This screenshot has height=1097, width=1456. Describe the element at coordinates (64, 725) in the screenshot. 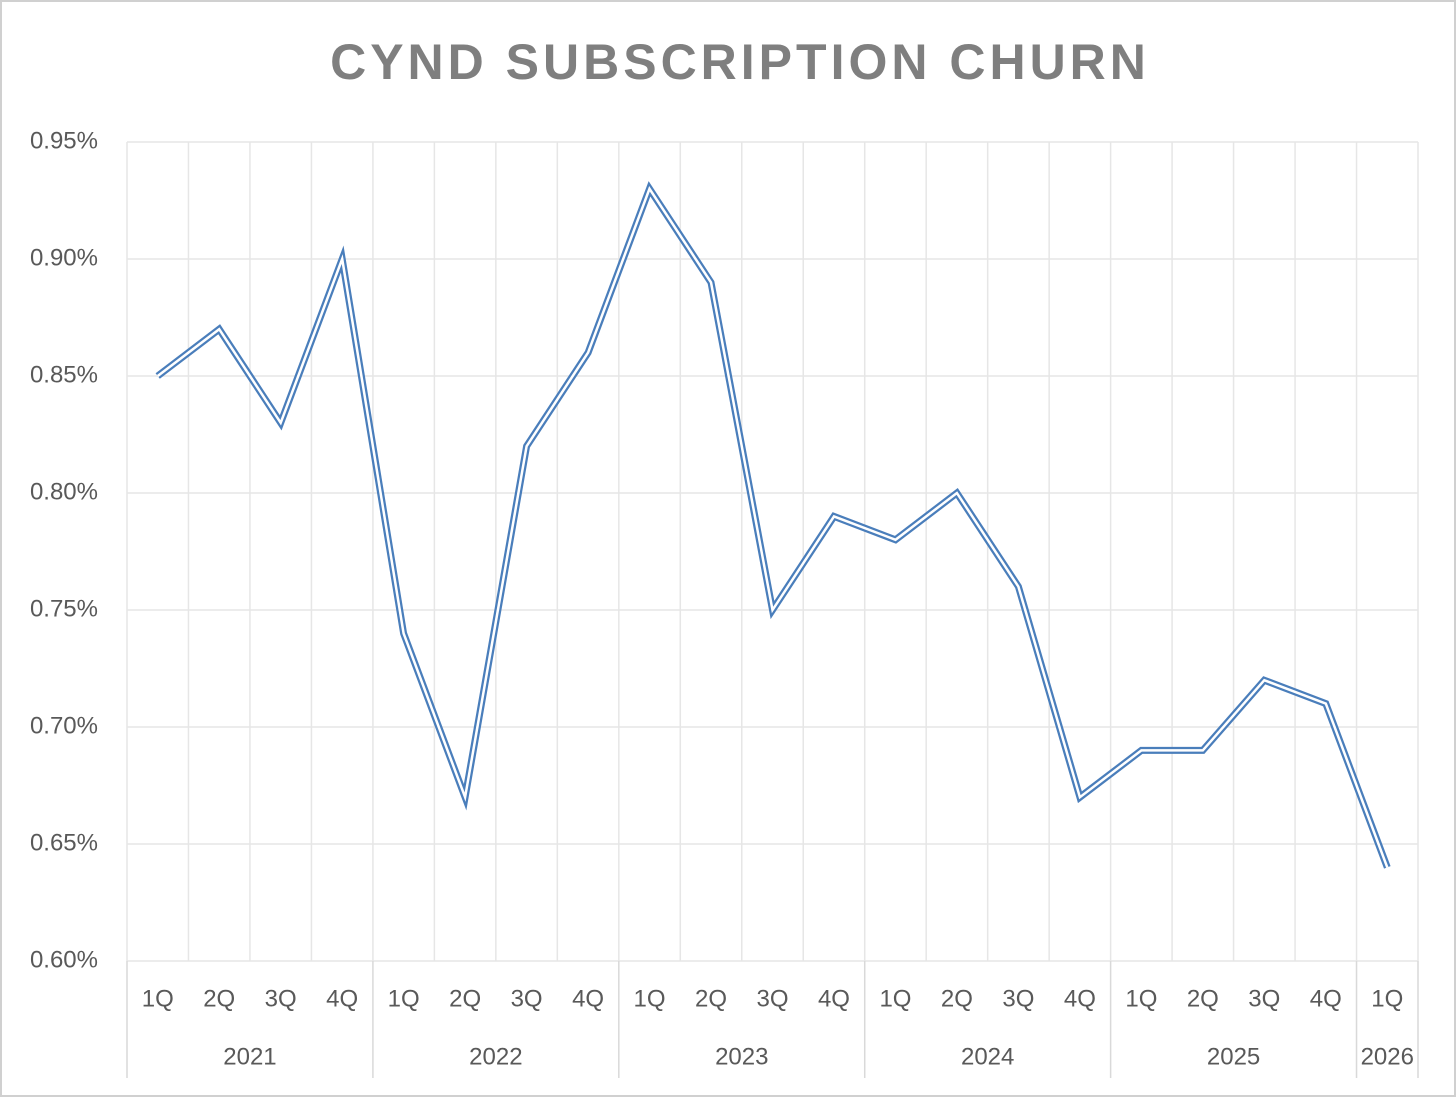

I see `y-tick-label: 0.70%` at that location.